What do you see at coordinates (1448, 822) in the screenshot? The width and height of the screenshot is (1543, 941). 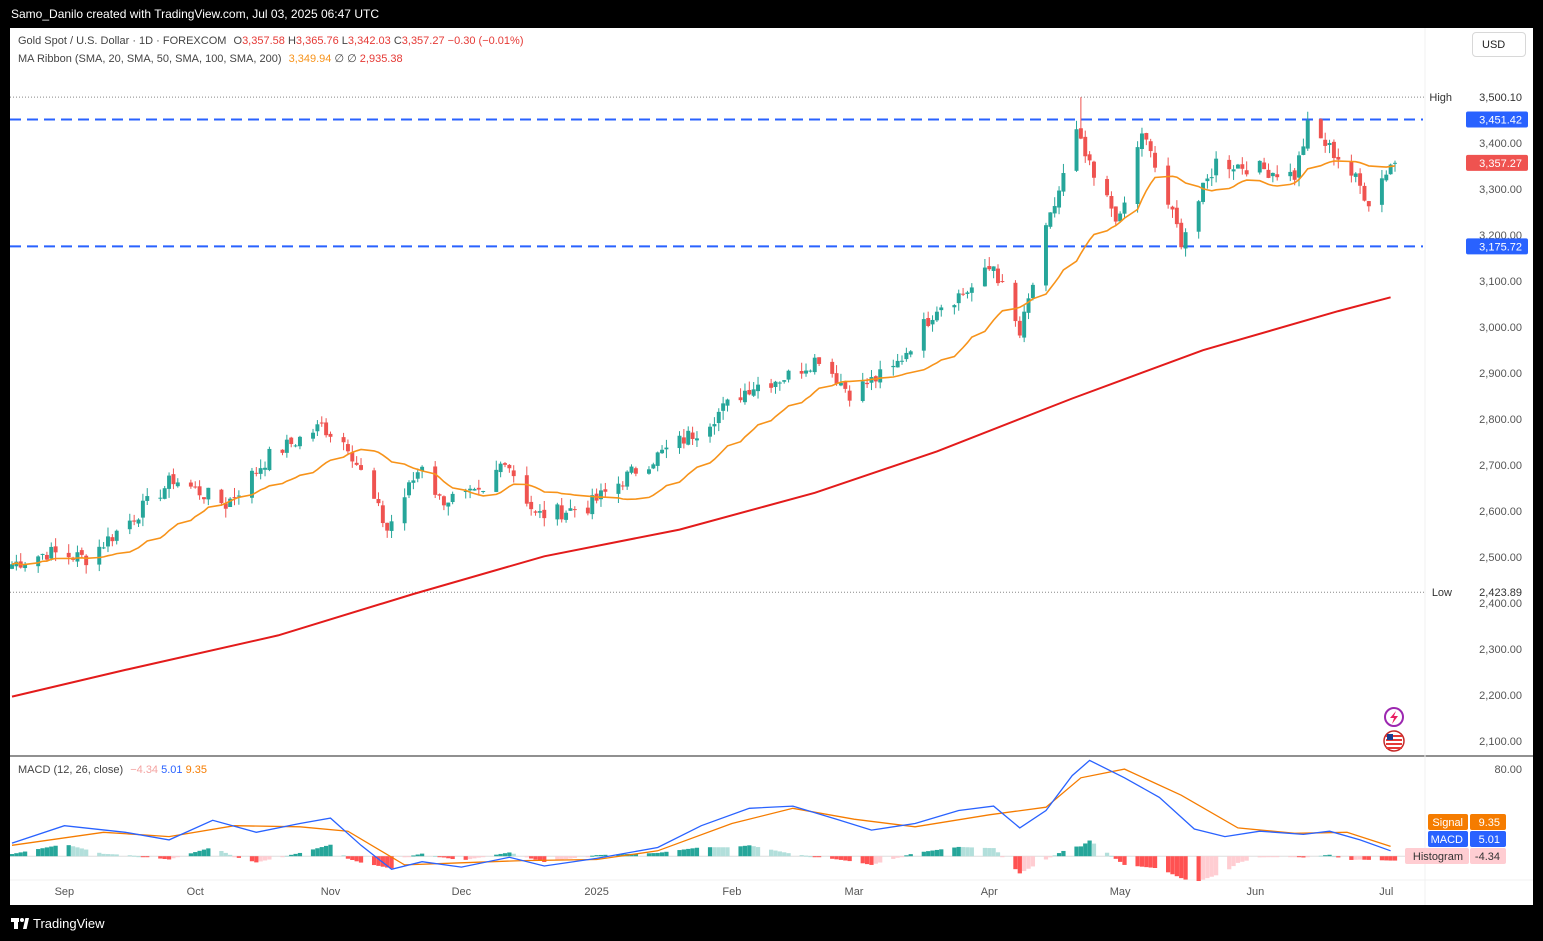 I see `signal-tag-label-box` at bounding box center [1448, 822].